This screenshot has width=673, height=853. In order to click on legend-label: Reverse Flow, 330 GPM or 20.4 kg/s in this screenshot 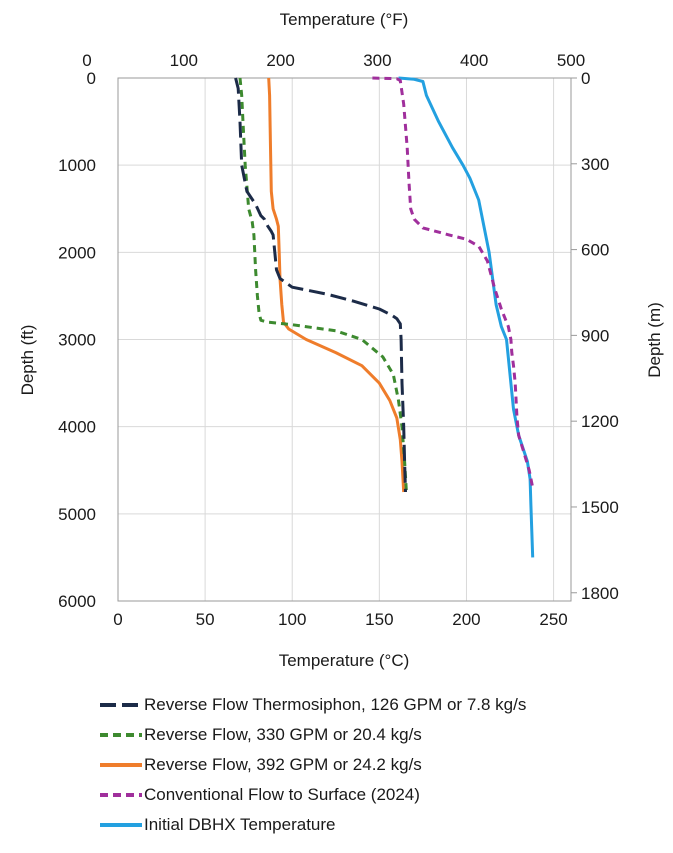, I will do `click(283, 734)`.